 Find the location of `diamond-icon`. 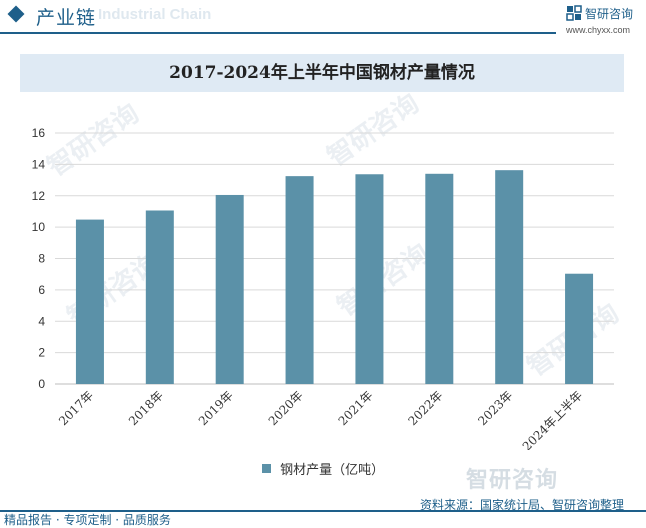

diamond-icon is located at coordinates (16, 14).